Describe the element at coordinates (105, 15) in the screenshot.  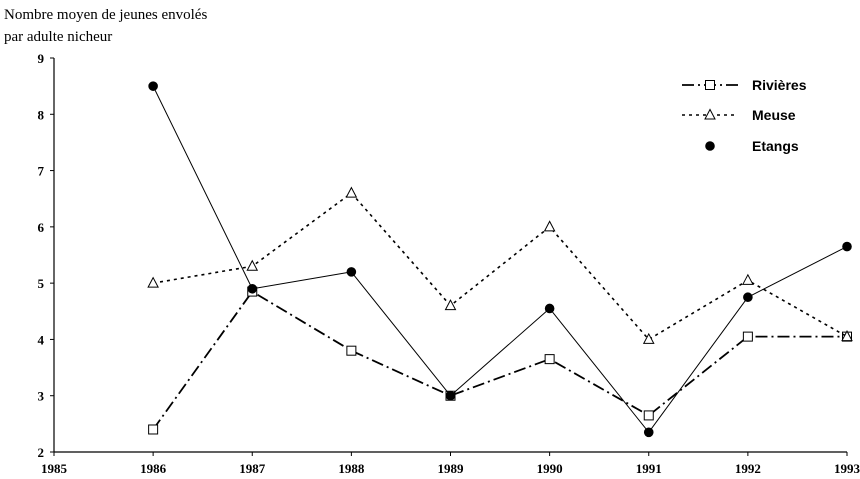
I see `y-axis-title-line-1: Nombre moyen de jeunes envolés` at that location.